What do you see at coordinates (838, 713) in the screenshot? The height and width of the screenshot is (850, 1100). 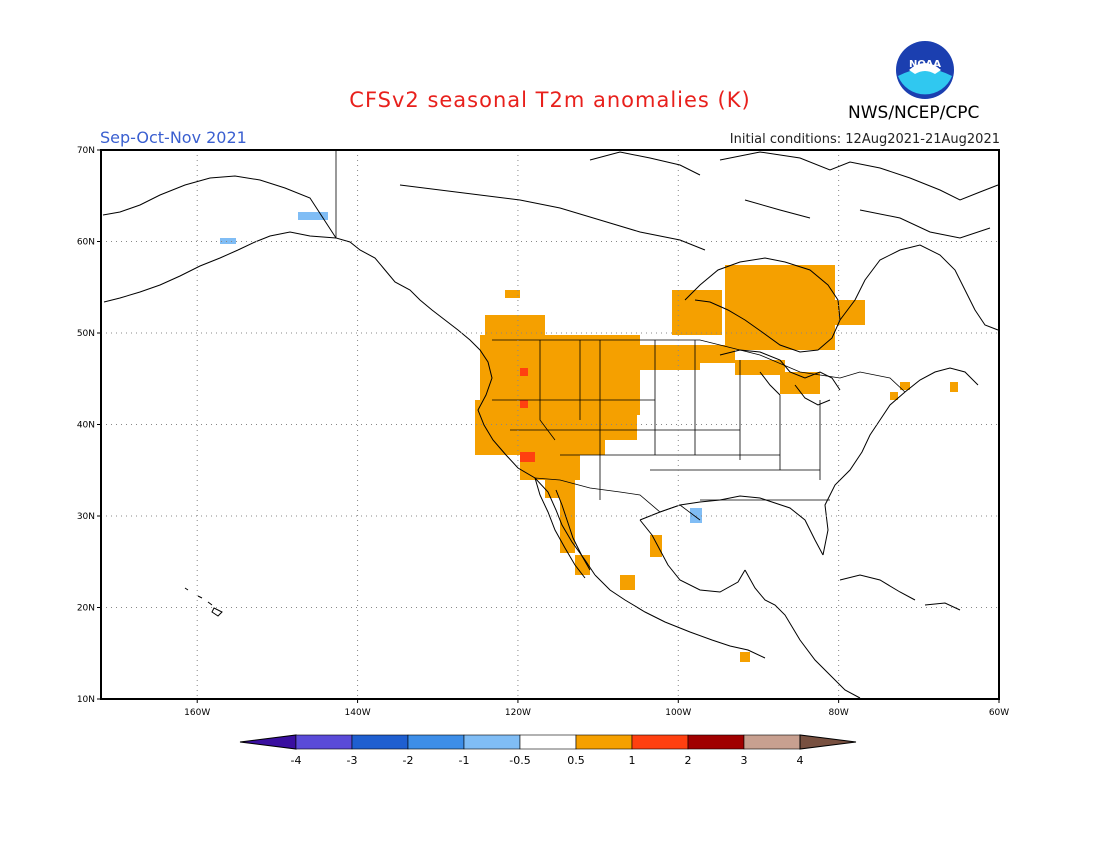 I see `lon-tick-label: 80W` at bounding box center [838, 713].